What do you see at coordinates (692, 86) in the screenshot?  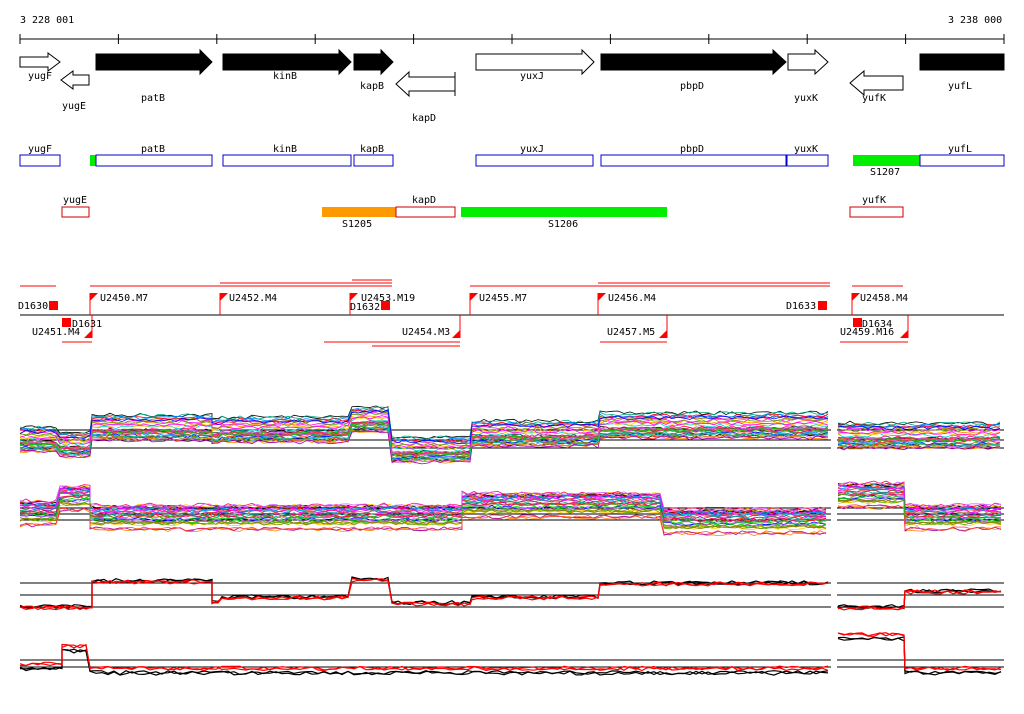 I see `gene-label-pbpD: pbpD` at bounding box center [692, 86].